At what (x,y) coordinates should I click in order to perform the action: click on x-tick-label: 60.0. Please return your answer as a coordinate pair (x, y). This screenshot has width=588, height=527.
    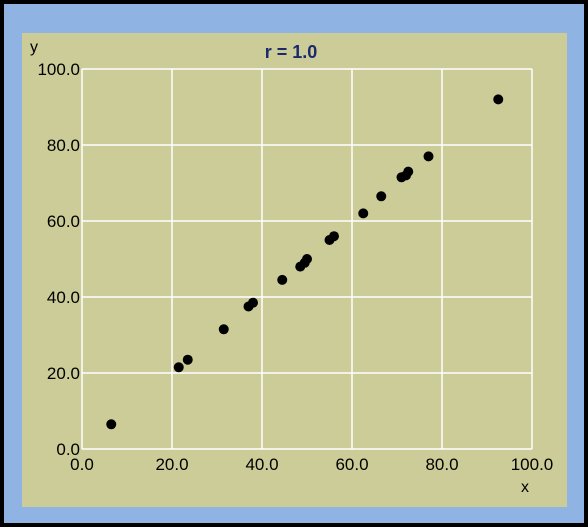
    Looking at the image, I should click on (351, 464).